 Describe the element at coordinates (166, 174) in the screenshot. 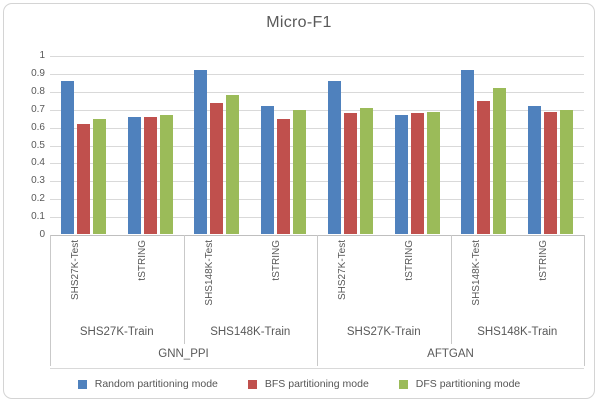

I see `bar-dfs-cat2` at that location.